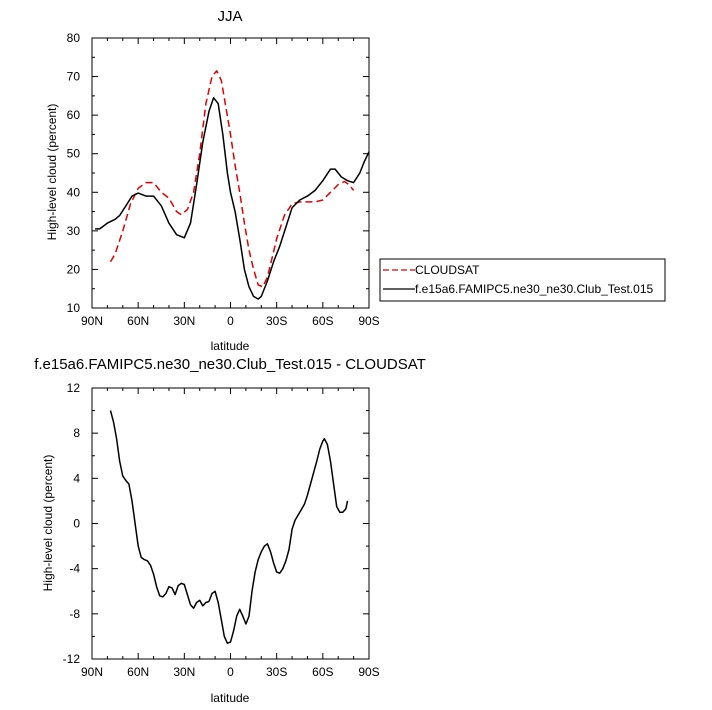 The width and height of the screenshot is (712, 710). Describe the element at coordinates (74, 192) in the screenshot. I see `y-tick-label: 40` at that location.